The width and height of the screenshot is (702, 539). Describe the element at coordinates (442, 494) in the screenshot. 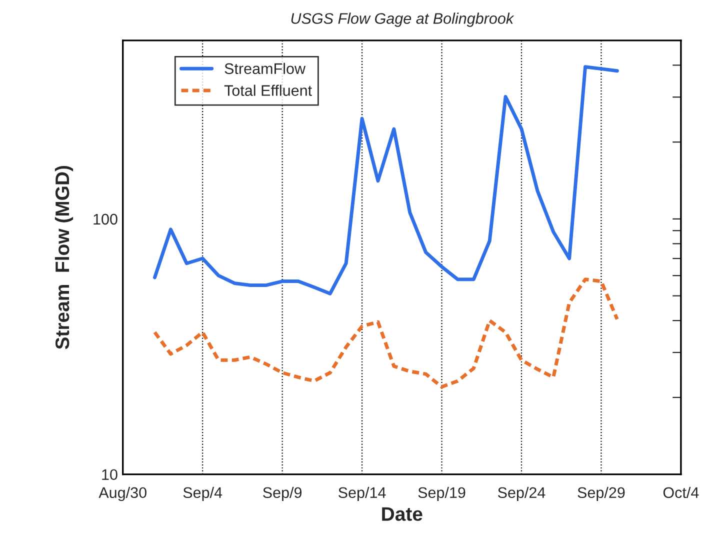

I see `x-tick-label: Sep/19` at that location.